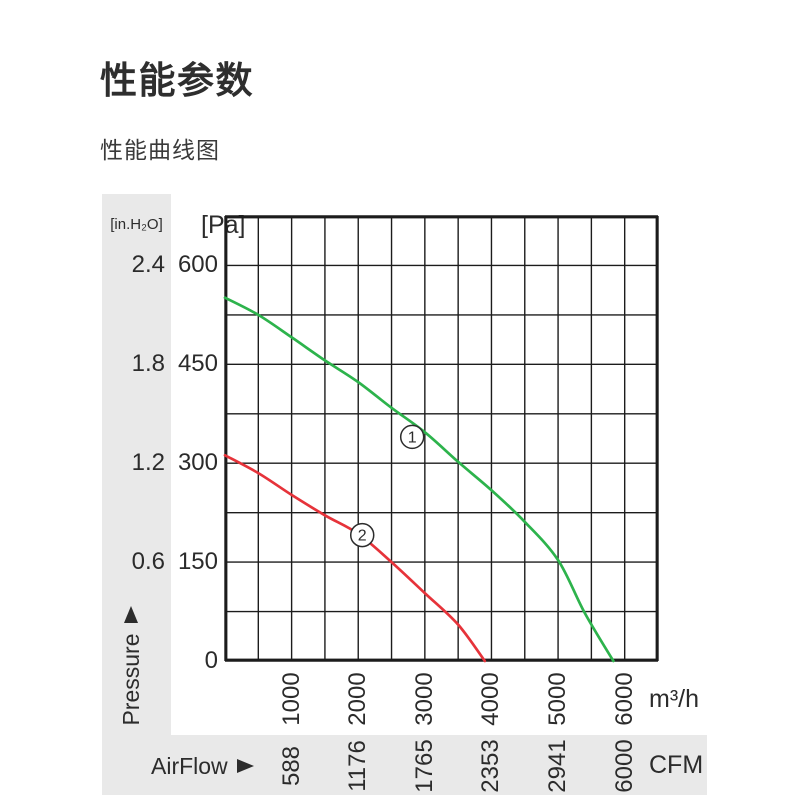 This screenshot has height=800, width=800. Describe the element at coordinates (148, 562) in the screenshot. I see `inh2o-tick-label: 0.6` at that location.